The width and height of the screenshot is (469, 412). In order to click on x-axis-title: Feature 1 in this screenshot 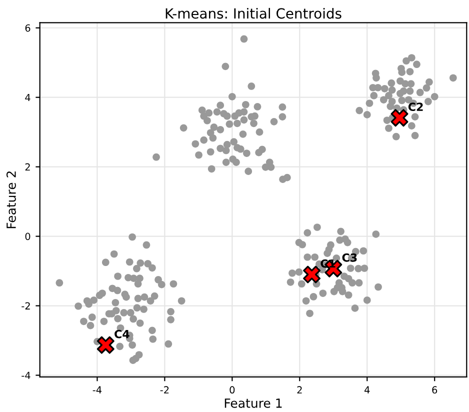, I will do `click(253, 403)`.